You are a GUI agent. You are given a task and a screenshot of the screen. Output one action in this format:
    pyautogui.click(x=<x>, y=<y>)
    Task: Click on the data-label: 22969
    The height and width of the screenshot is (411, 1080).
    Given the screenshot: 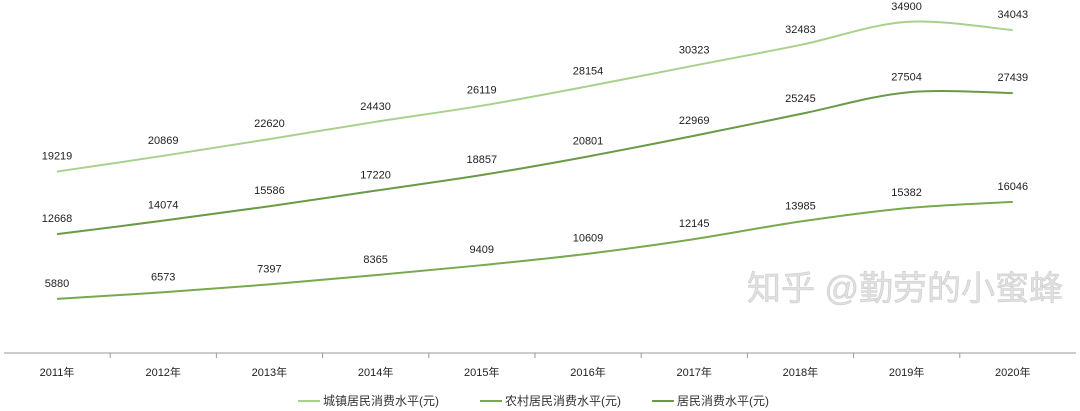 What is the action you would take?
    pyautogui.click(x=694, y=121)
    